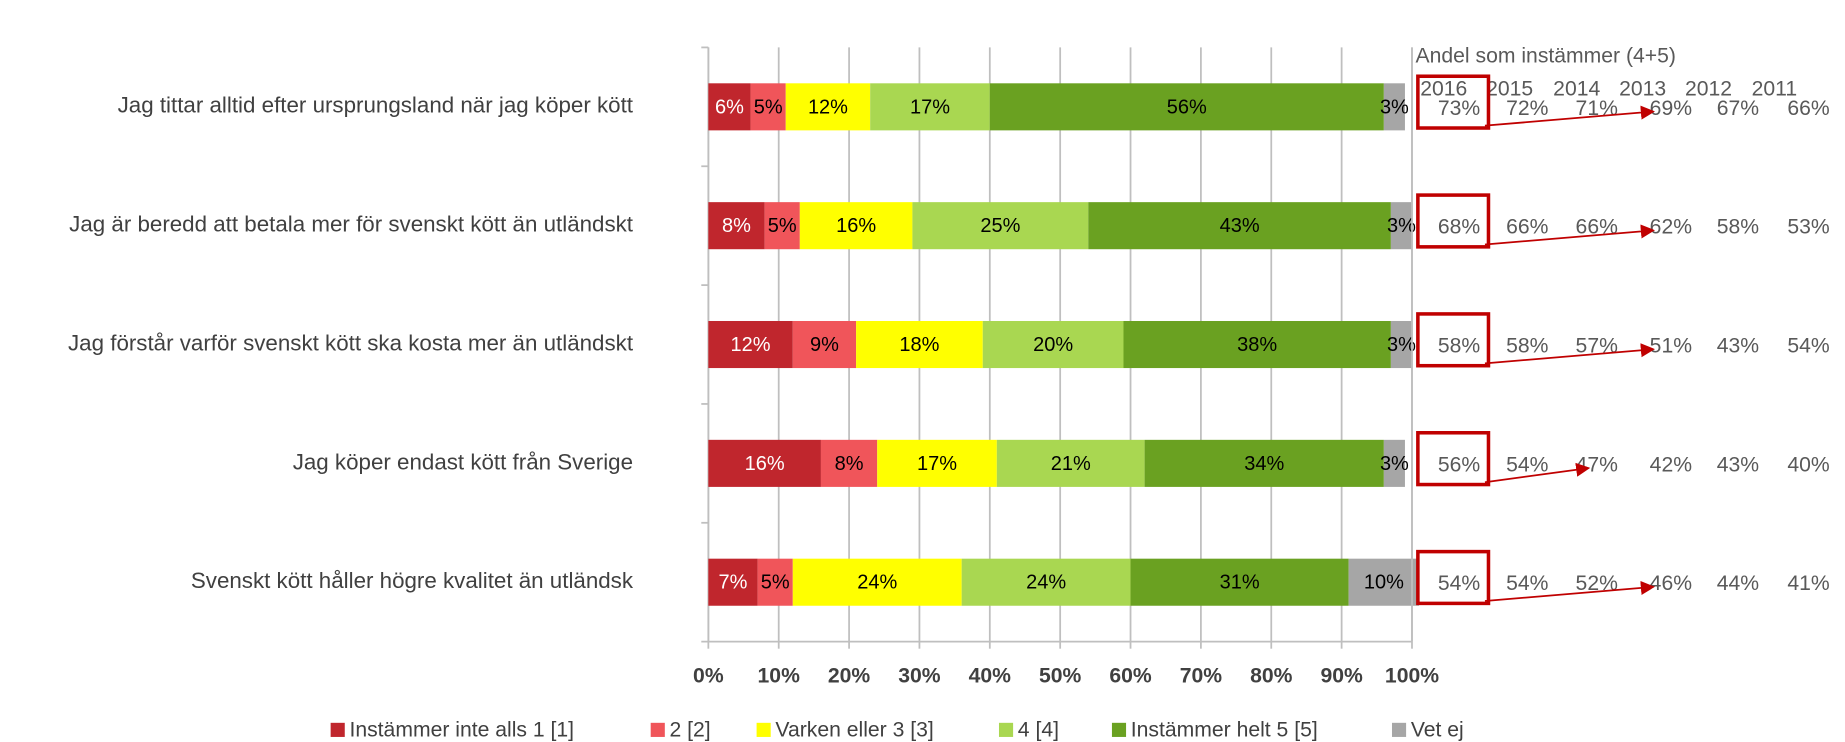 The height and width of the screenshot is (742, 1845). I want to click on data-label: 6%, so click(729, 107).